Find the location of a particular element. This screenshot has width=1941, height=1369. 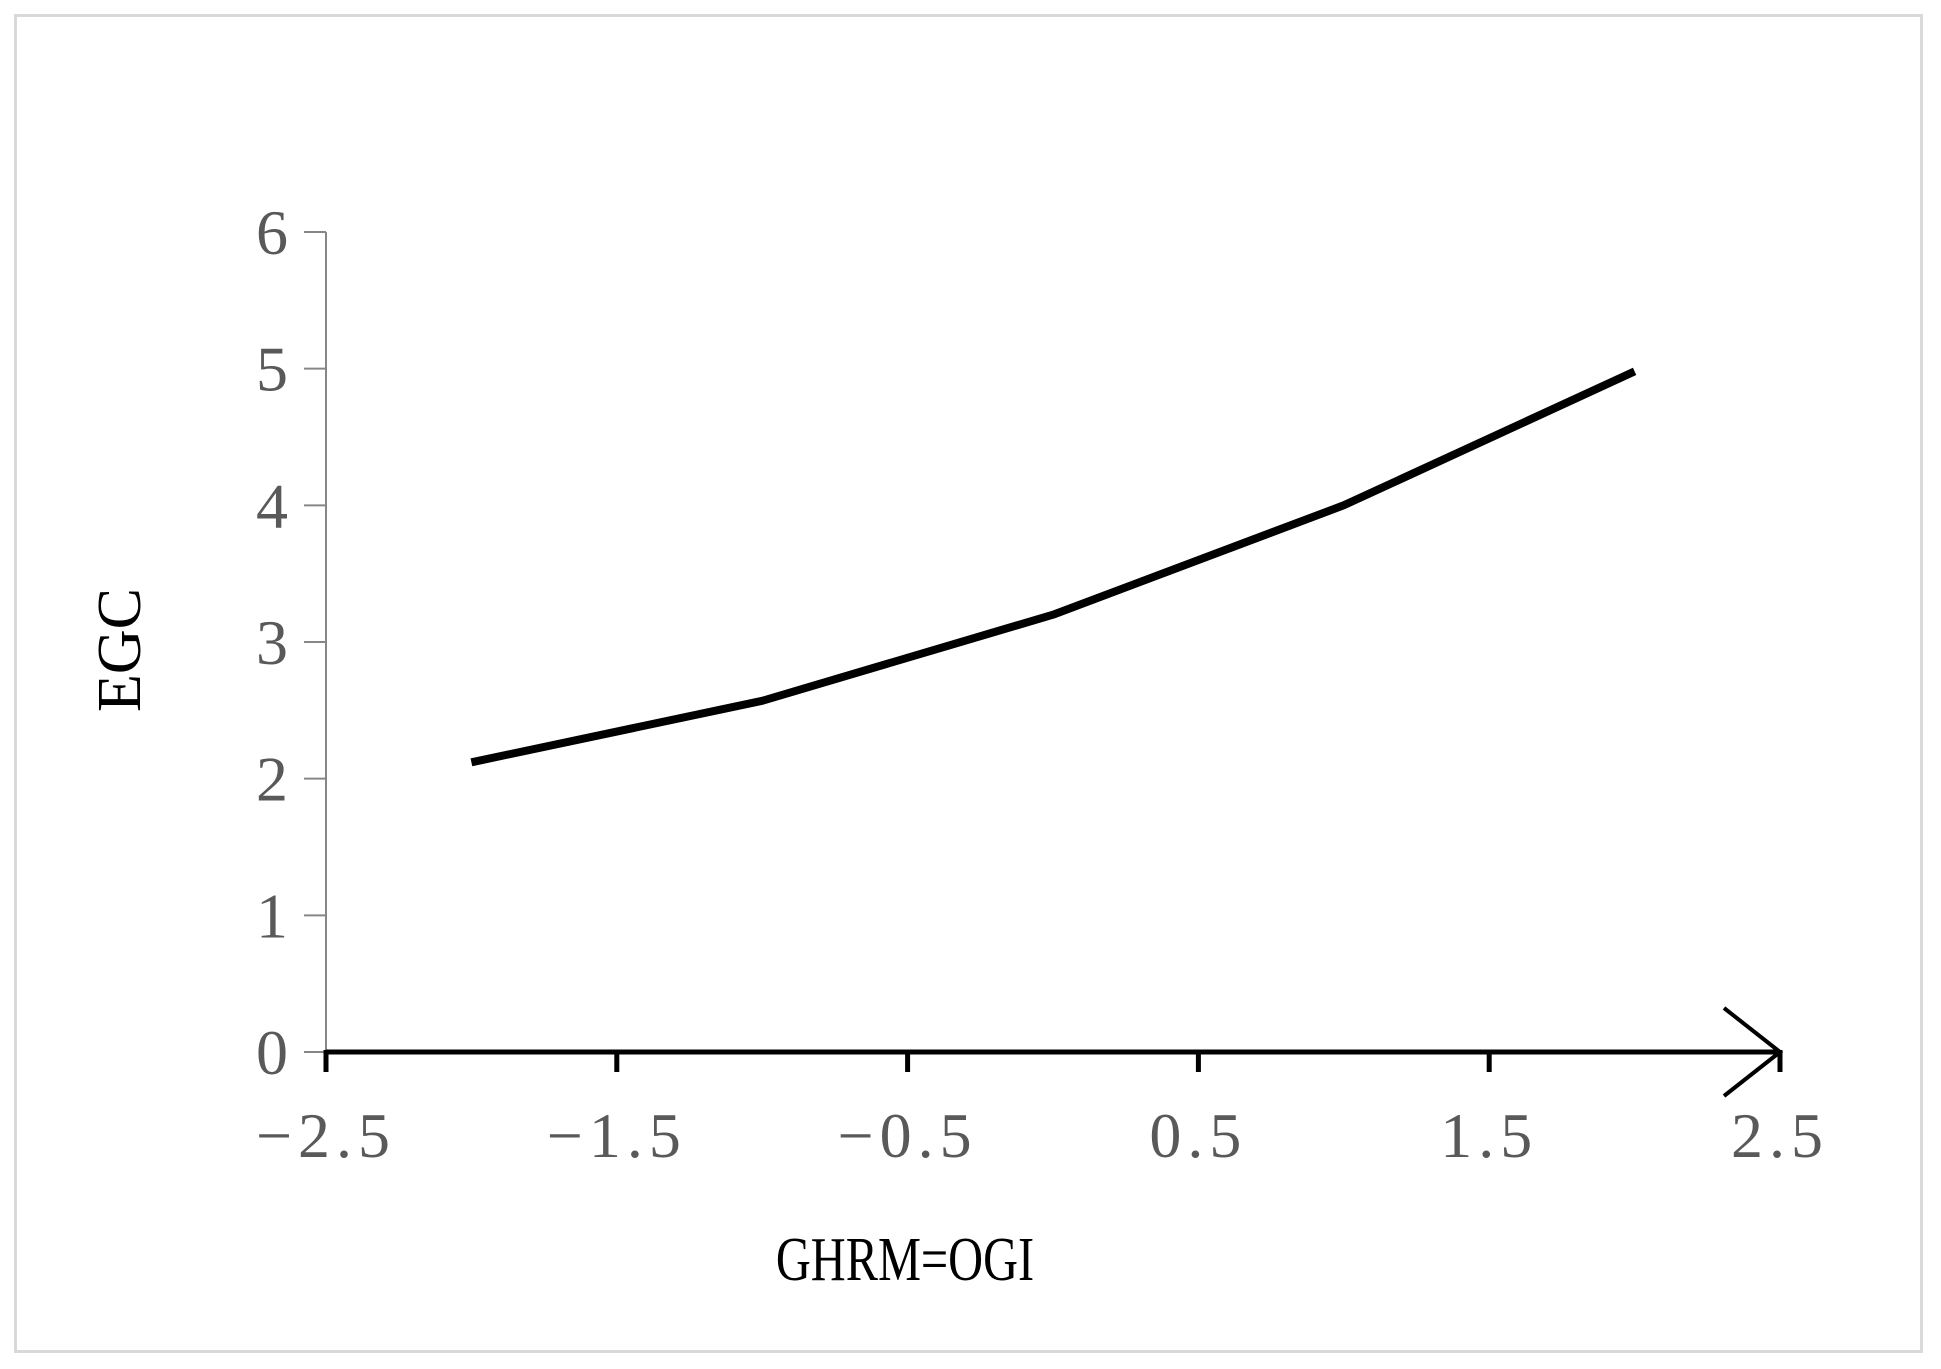

y-tick-label: 4 is located at coordinates (272, 505).